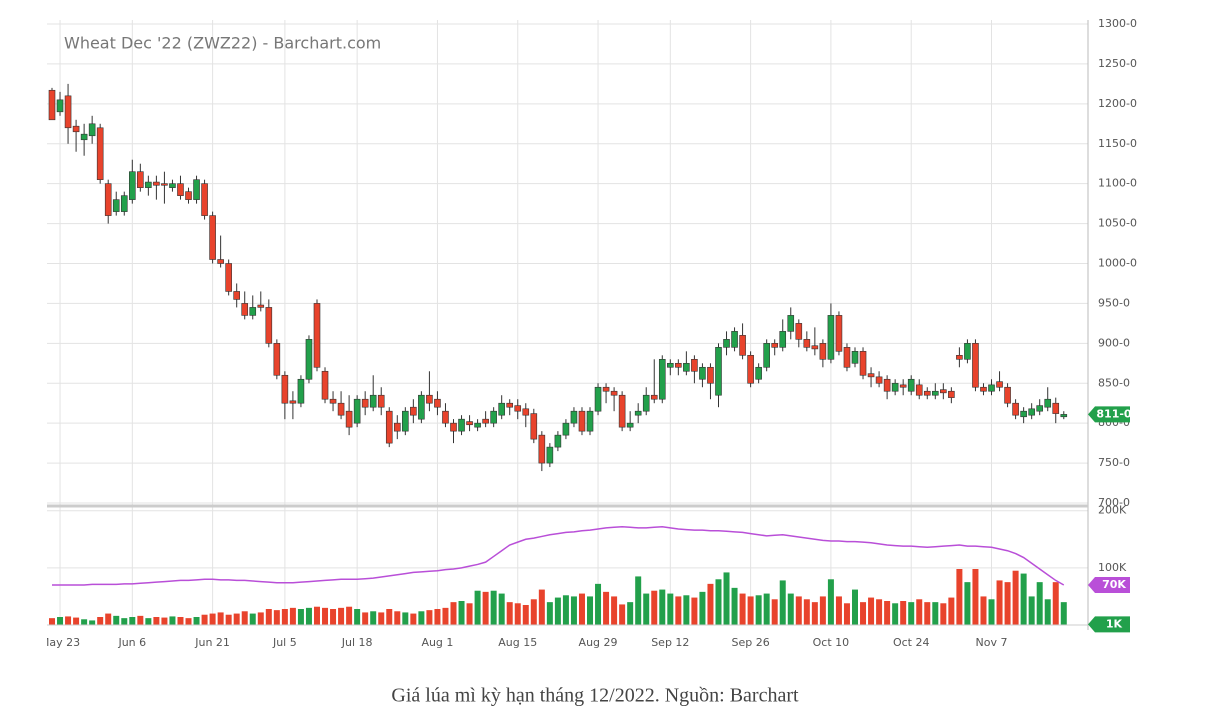  I want to click on open-interest-badge-shape, so click(1109, 585).